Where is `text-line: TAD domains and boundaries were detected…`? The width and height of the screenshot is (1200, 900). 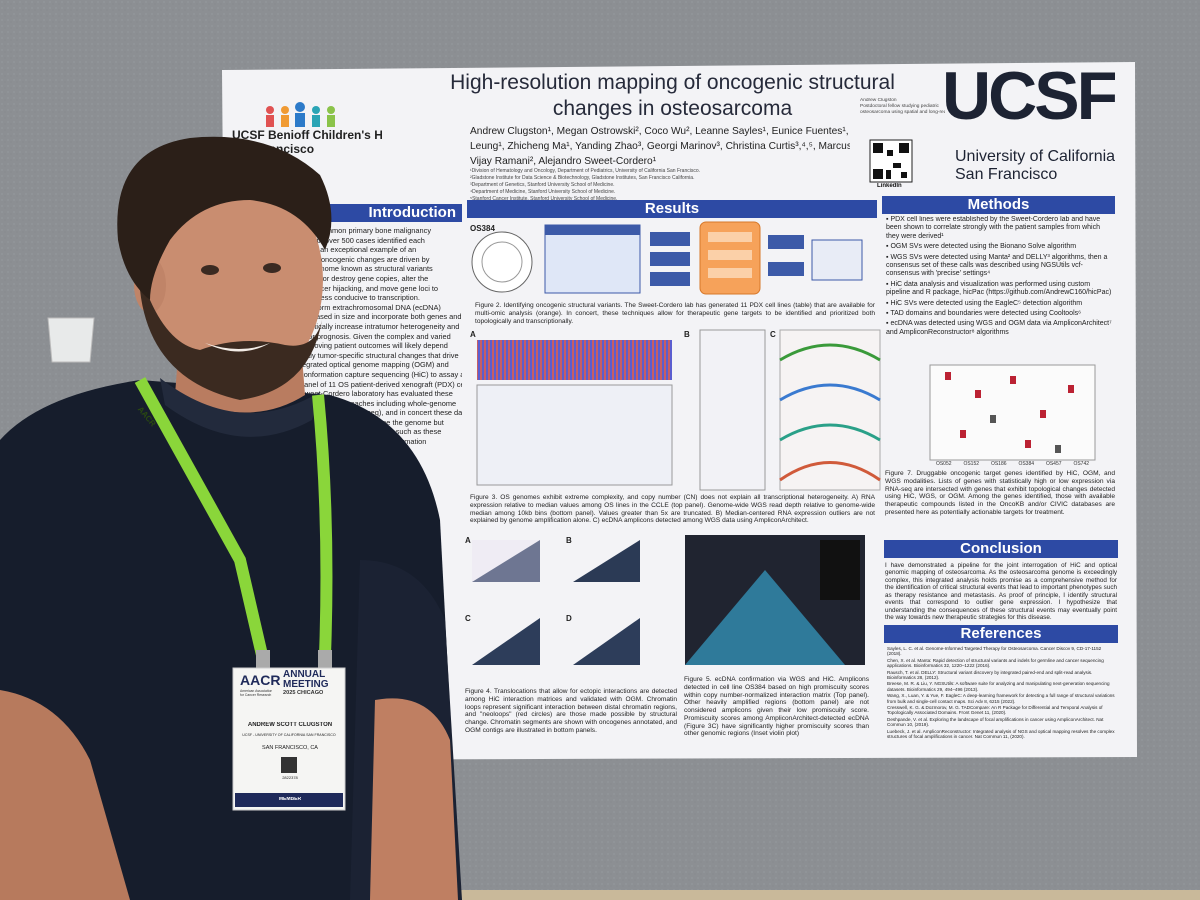
text-line: TAD domains and boundaries were detected… is located at coordinates (1000, 314).